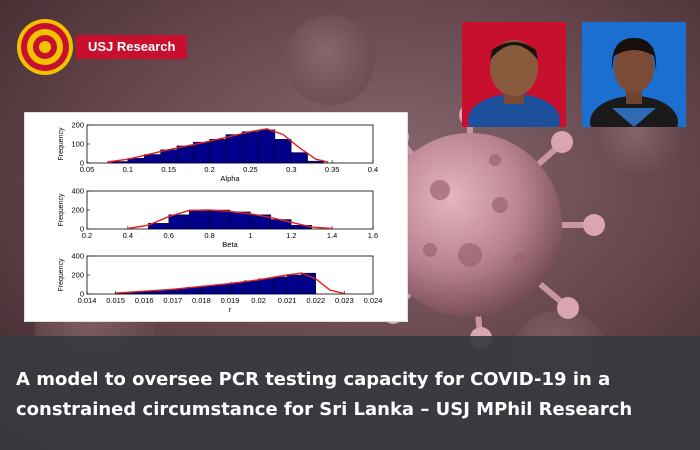  I want to click on x-tick-label: 0.6, so click(168, 235).